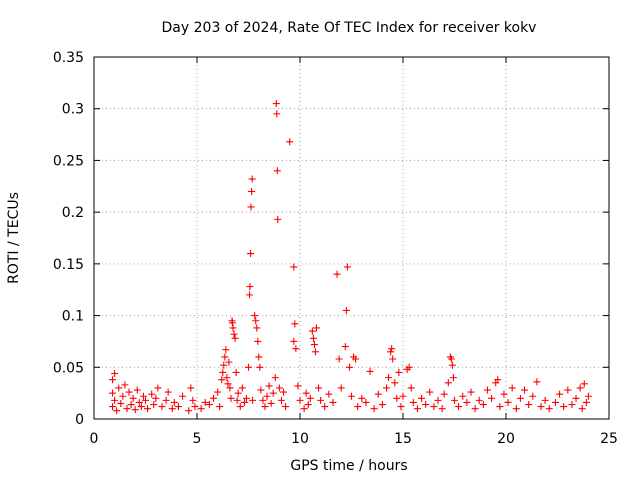  I want to click on x-tick-label: 0, so click(94, 439).